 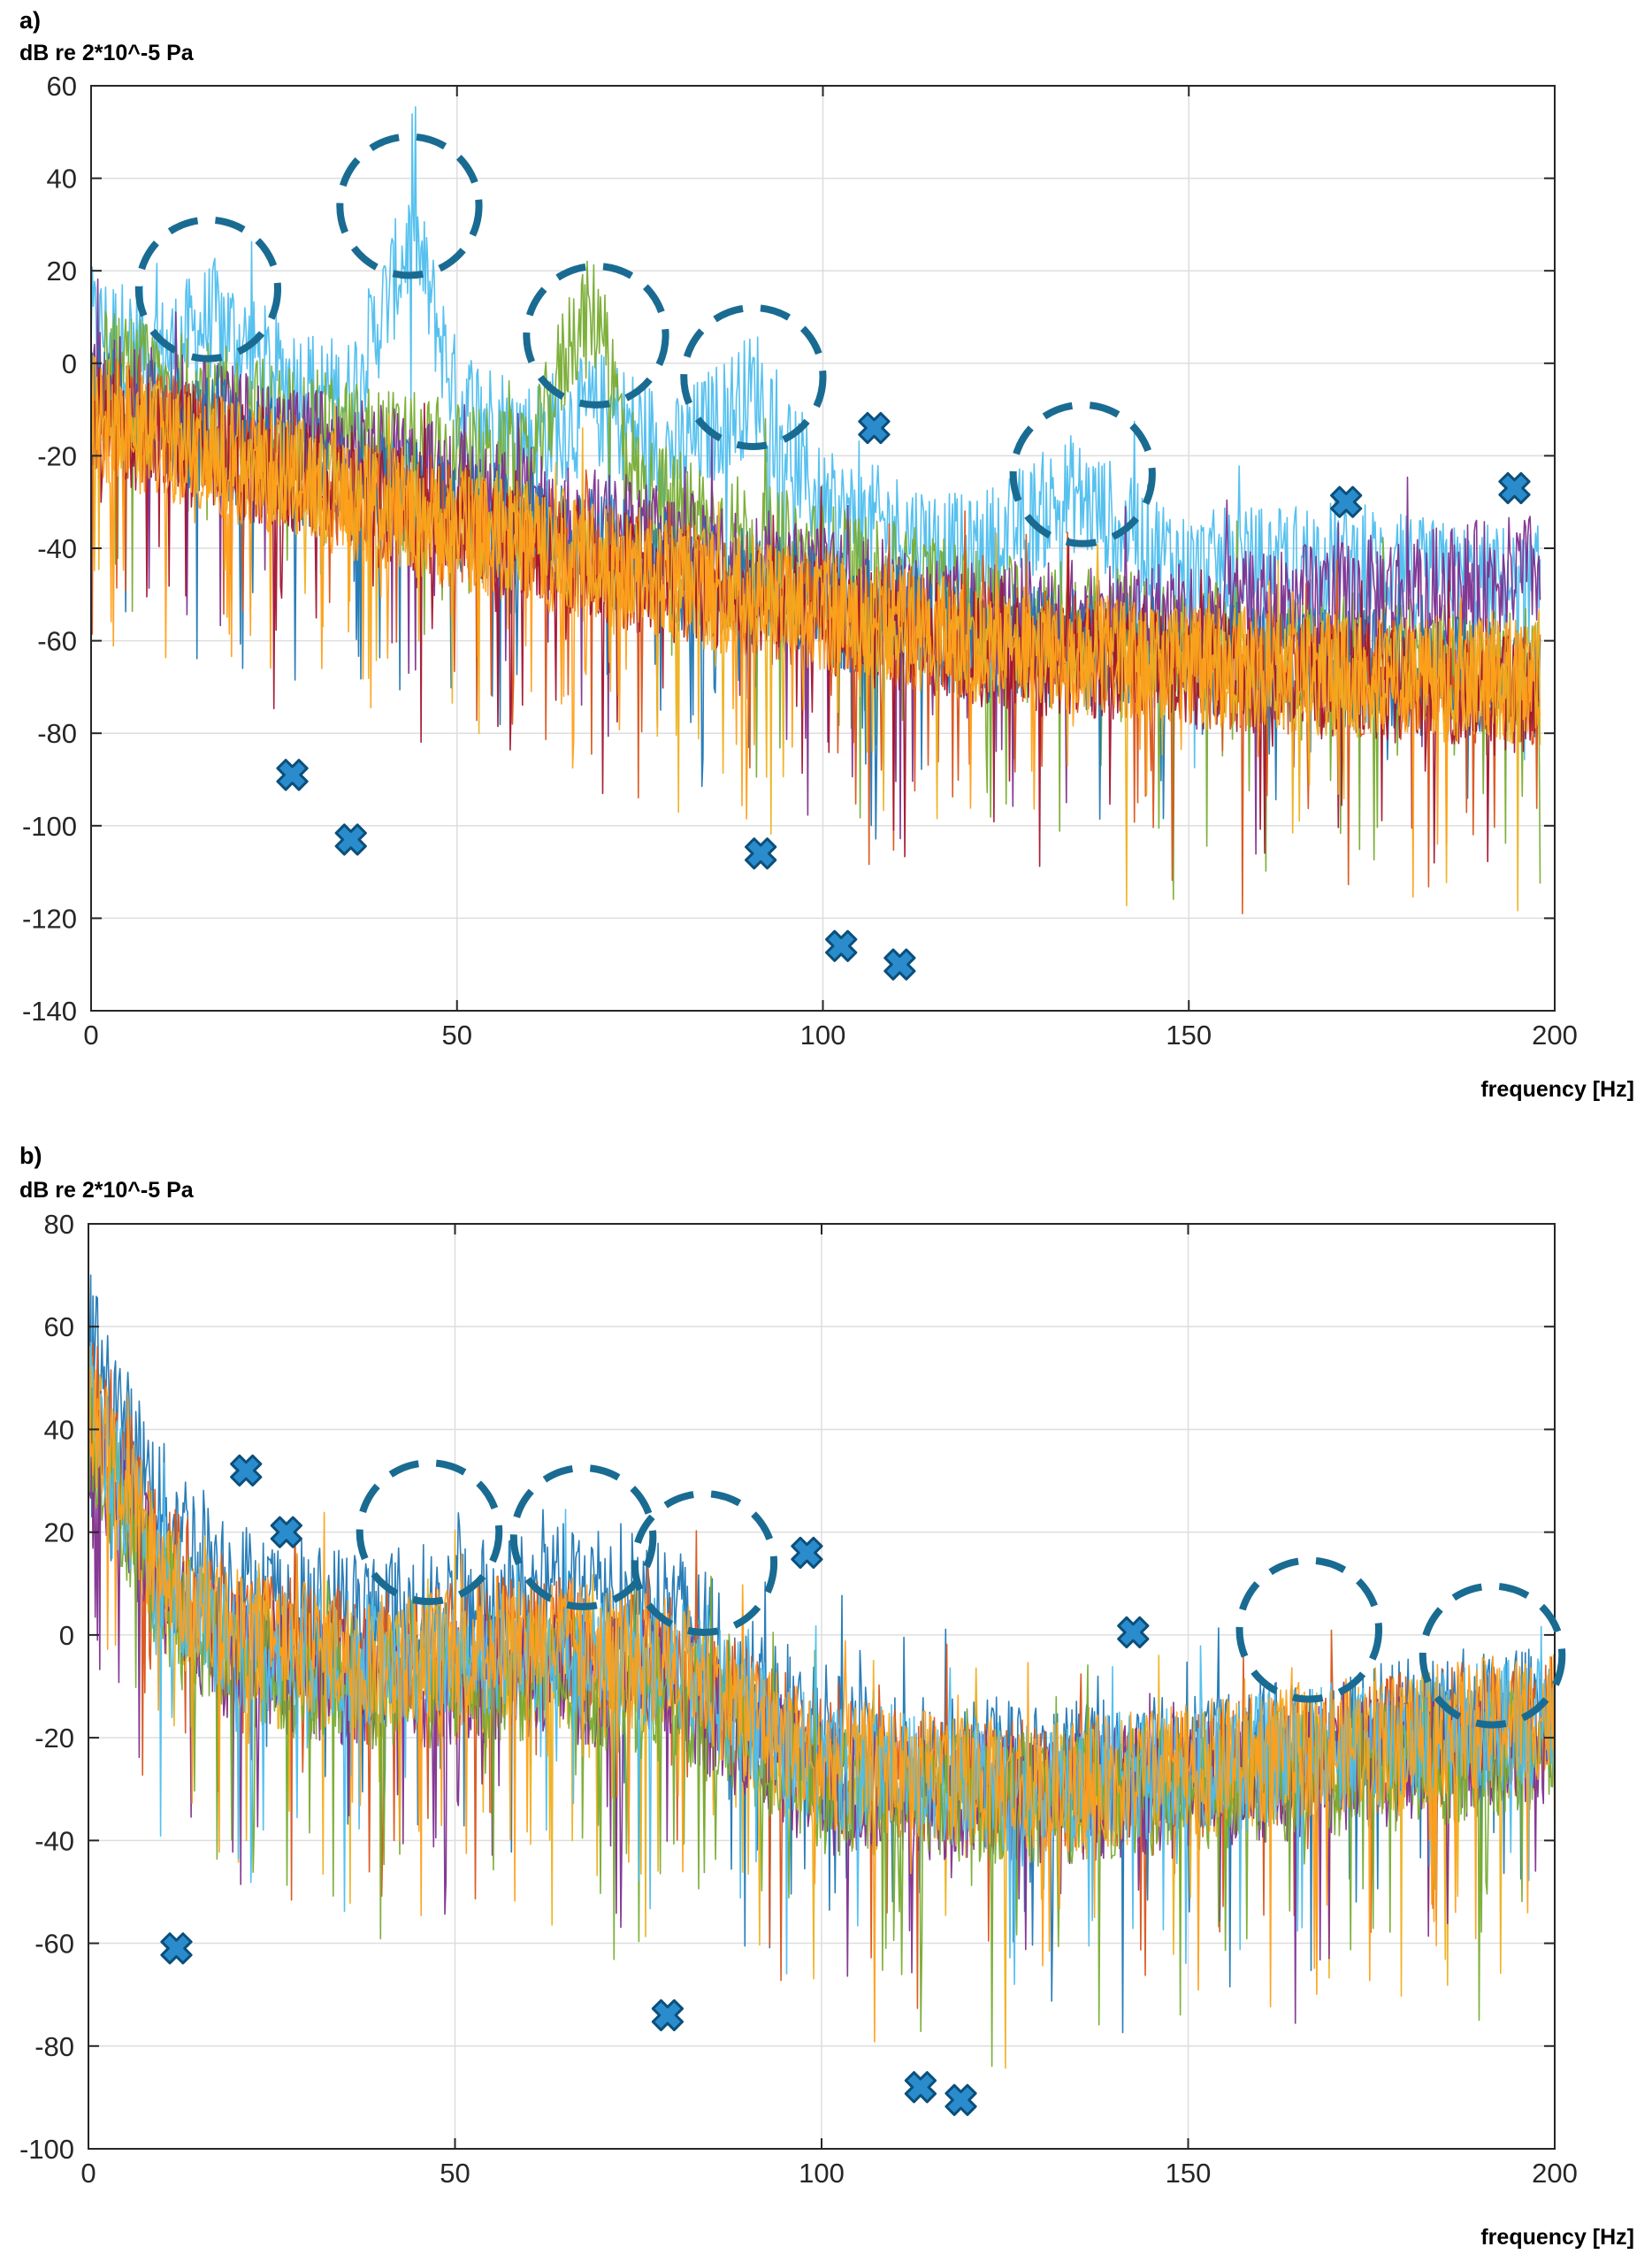 What do you see at coordinates (30, 20) in the screenshot?
I see `panel-a-label: a)` at bounding box center [30, 20].